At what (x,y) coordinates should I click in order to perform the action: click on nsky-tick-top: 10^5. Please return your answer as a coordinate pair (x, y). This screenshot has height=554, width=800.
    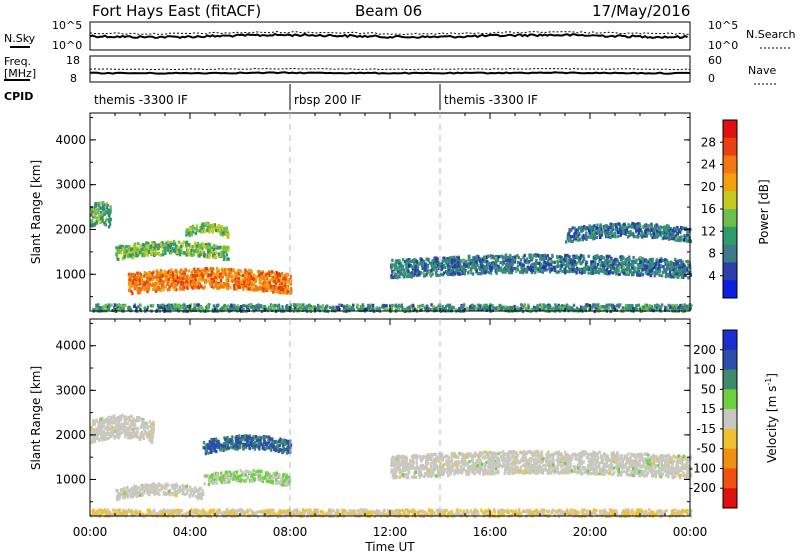
    Looking at the image, I should click on (67, 25).